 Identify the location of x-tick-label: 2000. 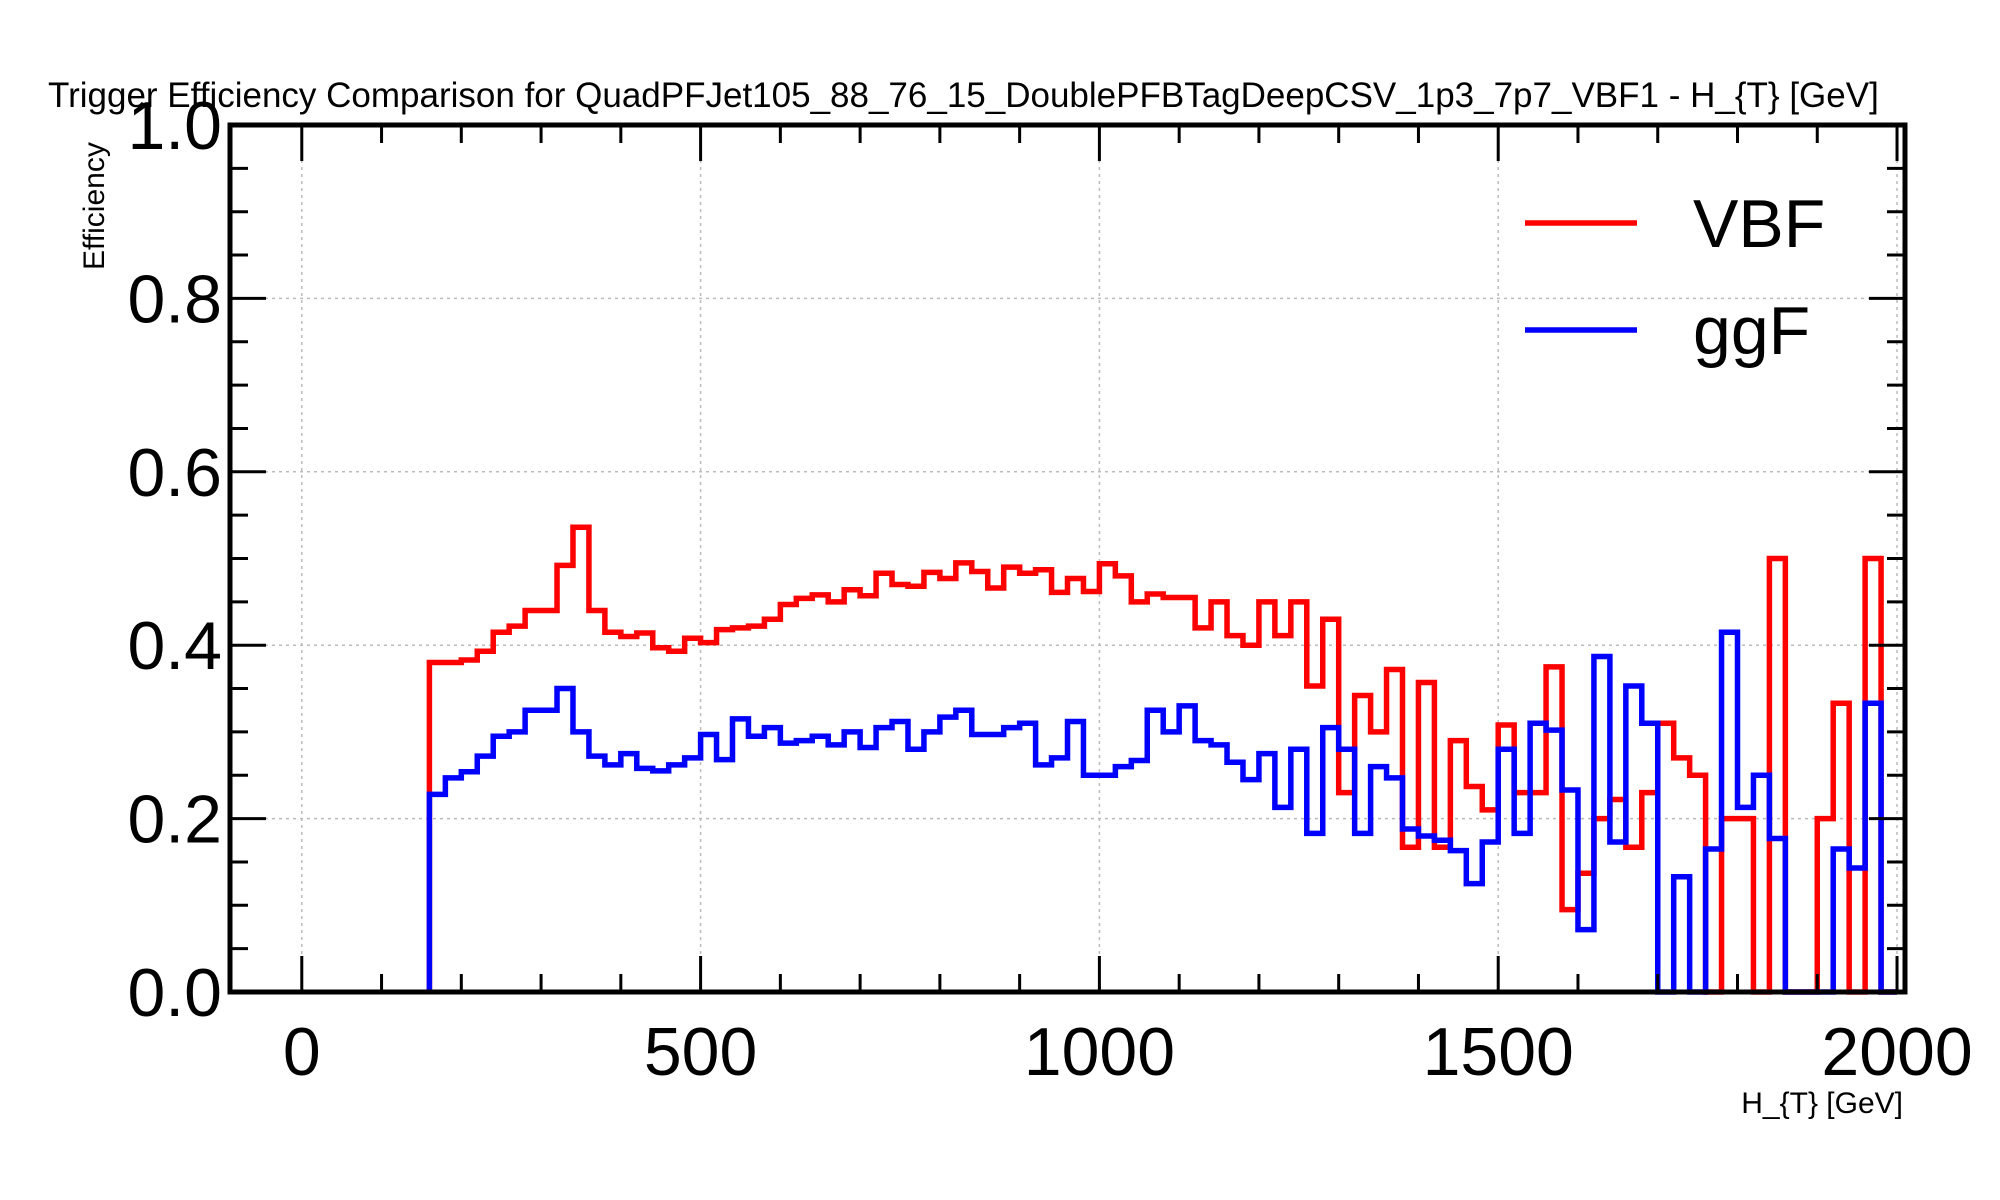
(1896, 1052).